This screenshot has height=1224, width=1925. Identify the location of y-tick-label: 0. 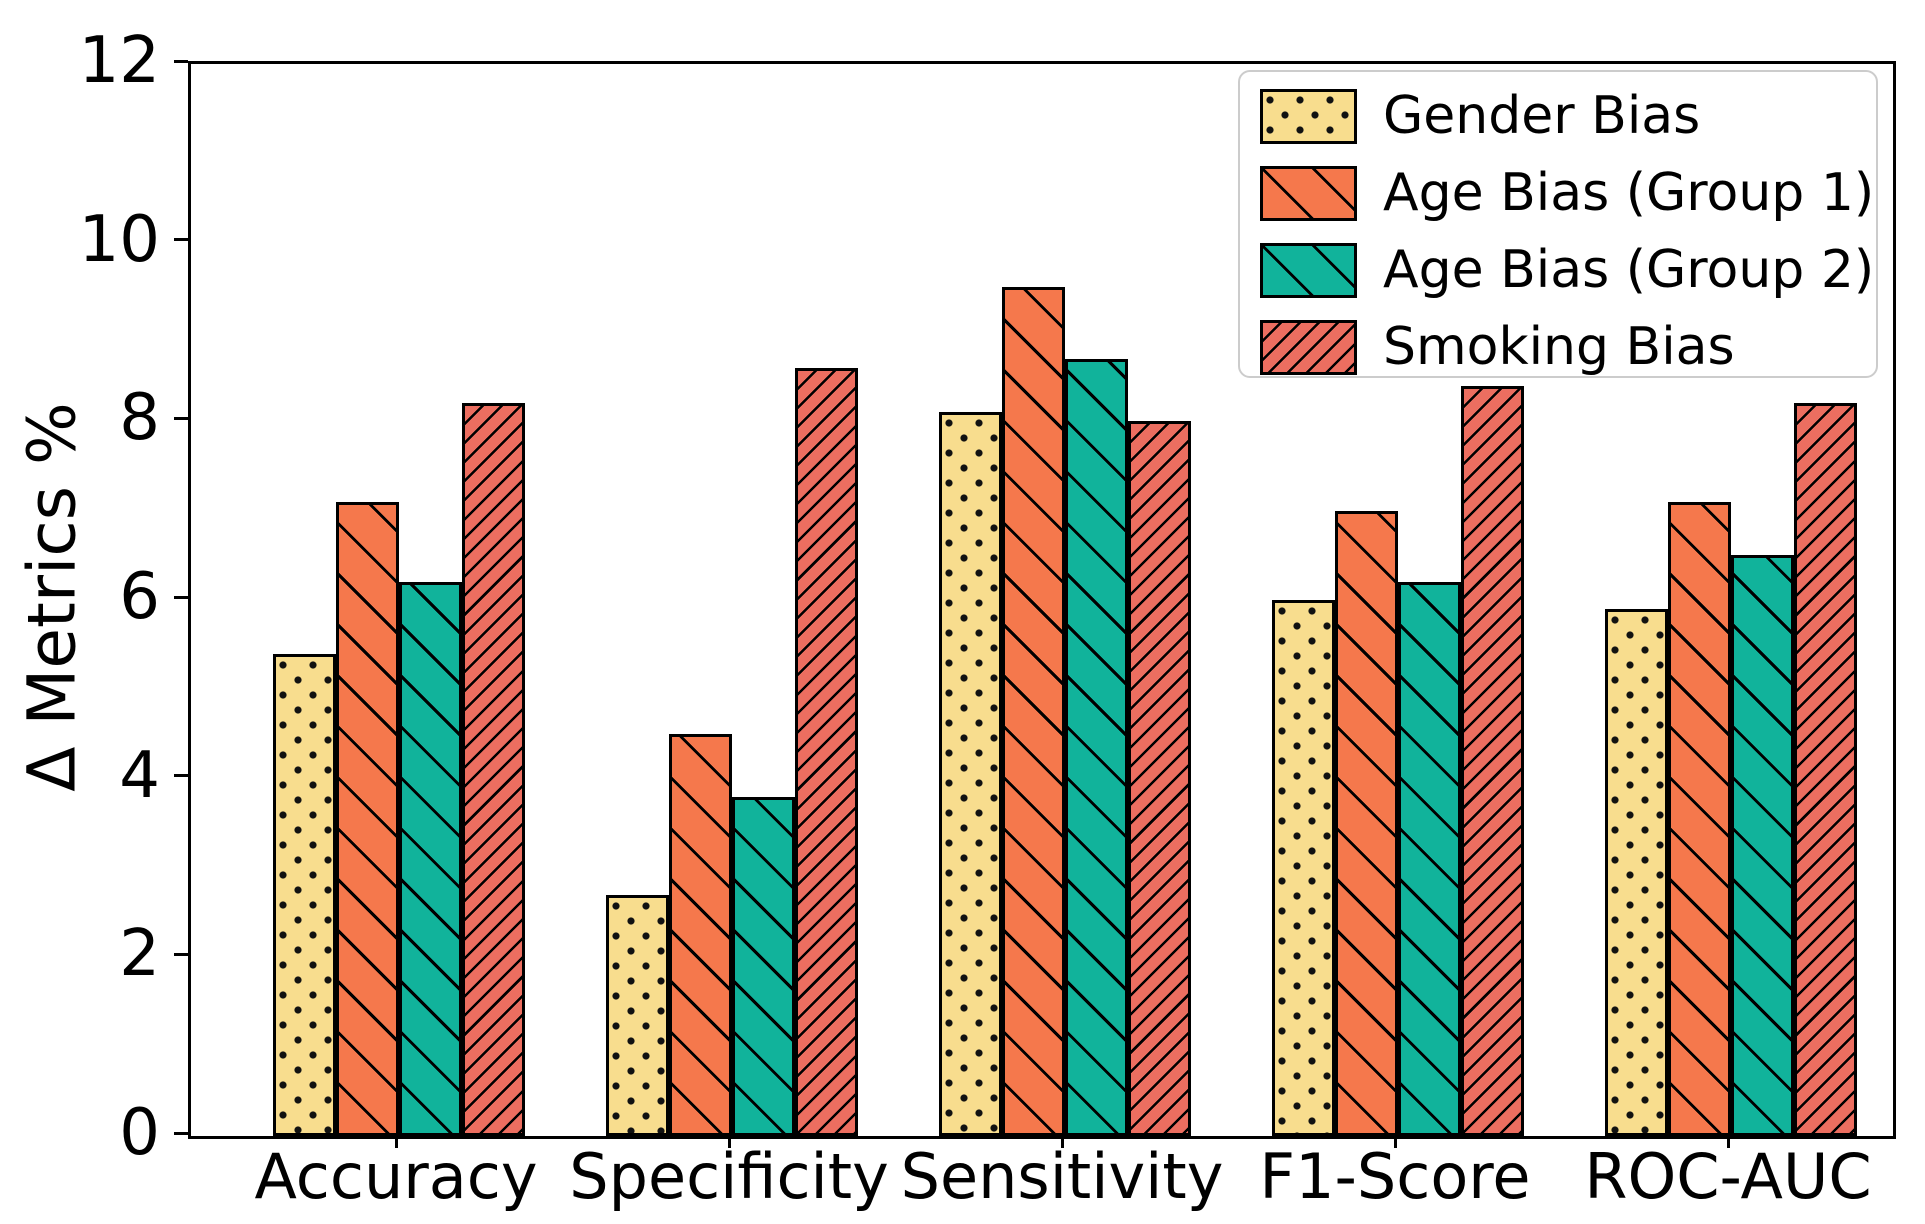
(139, 1133).